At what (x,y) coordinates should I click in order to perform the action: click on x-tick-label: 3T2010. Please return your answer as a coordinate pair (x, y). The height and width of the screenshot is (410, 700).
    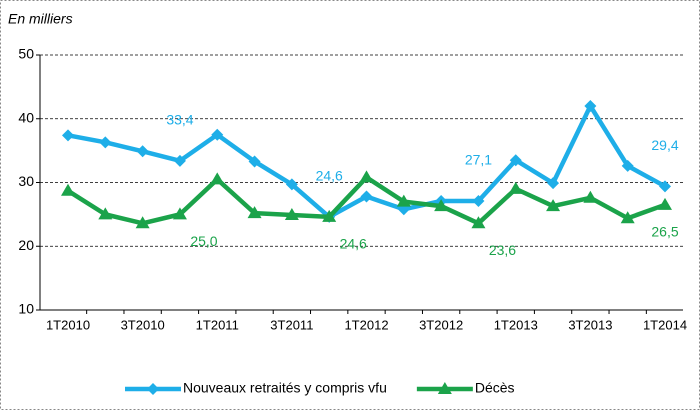
    Looking at the image, I should click on (143, 324).